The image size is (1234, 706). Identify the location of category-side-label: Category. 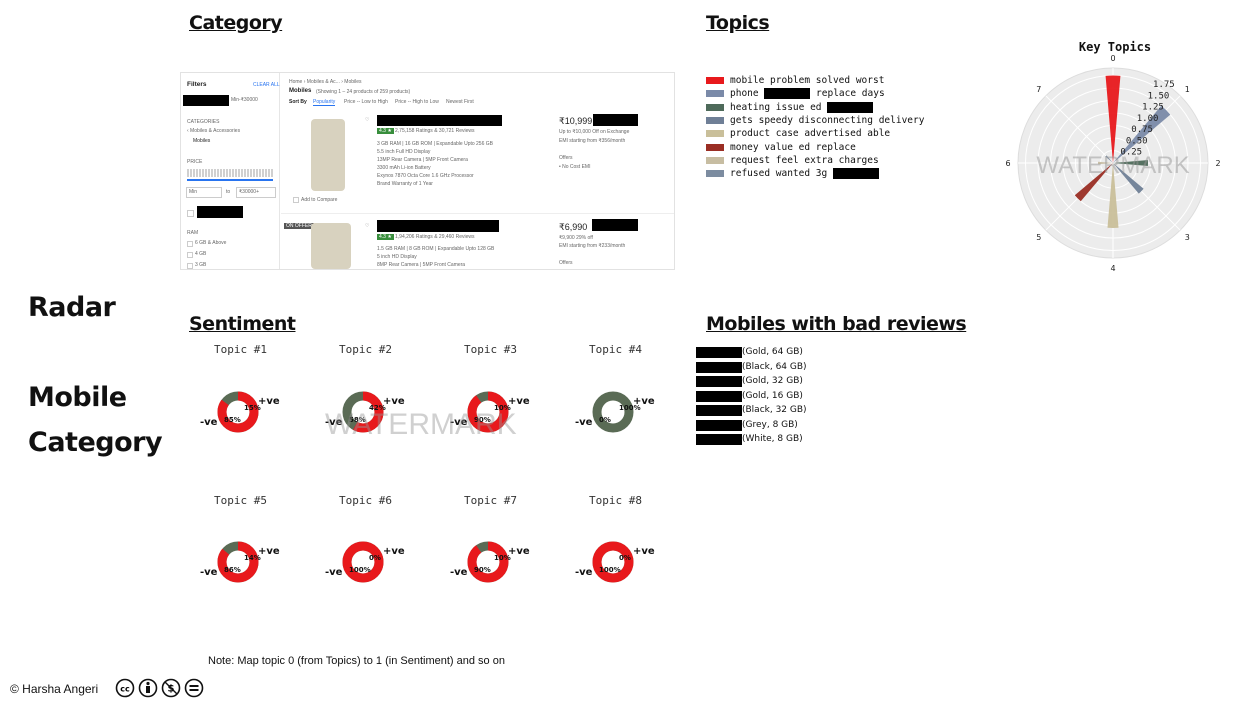
(95, 442).